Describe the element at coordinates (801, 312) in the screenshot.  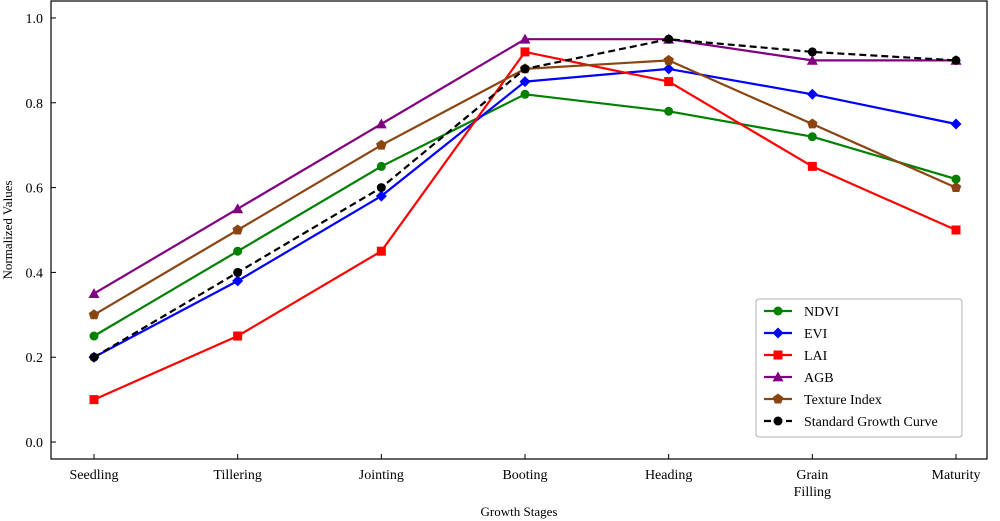
I see `legend-item-ndvi: NDVI` at that location.